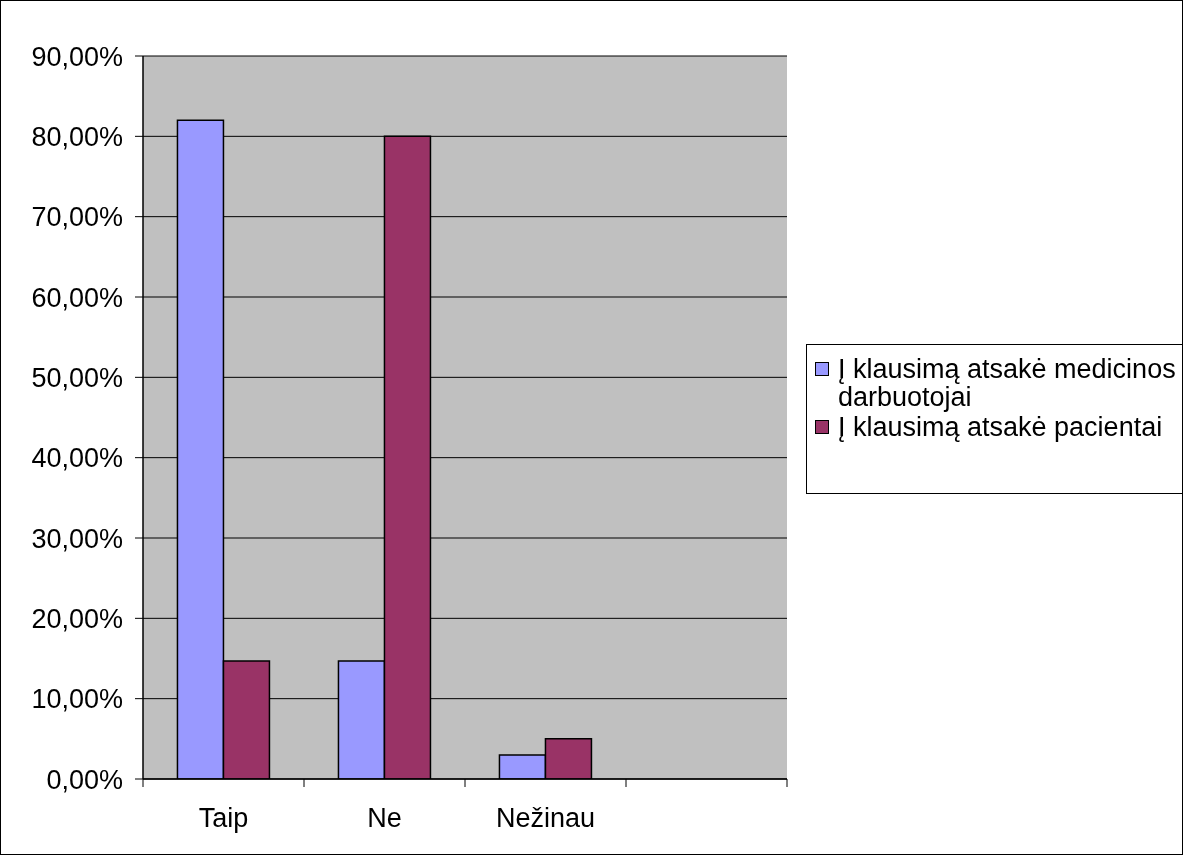 The height and width of the screenshot is (855, 1183). I want to click on y-tick-label: 10,00%, so click(77, 699).